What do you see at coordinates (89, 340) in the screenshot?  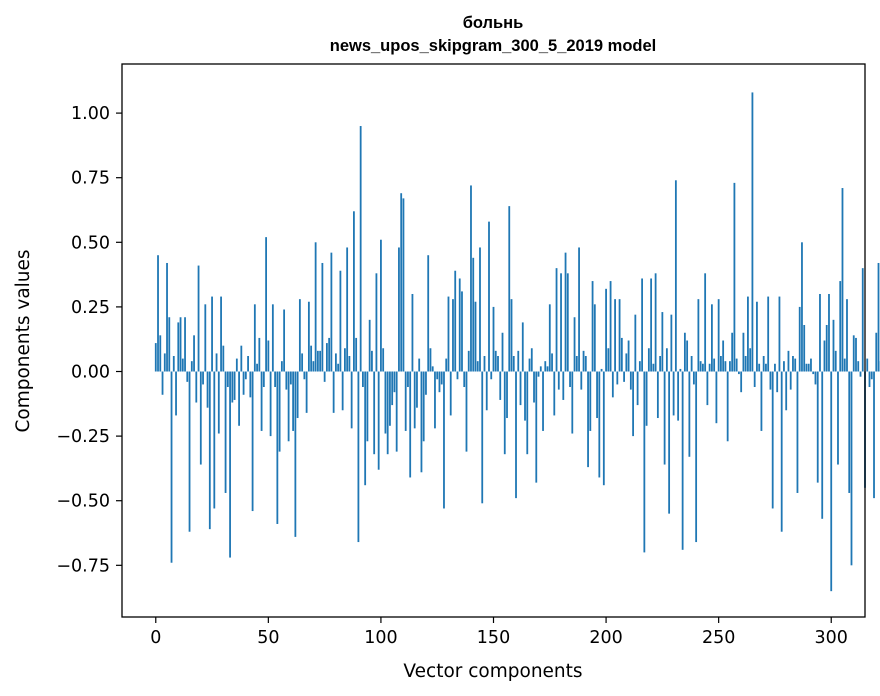 I see `y-axis-ticks: −0.75 −0.50 −0.25 0.00 0.25 0.50 0.75 1.00` at bounding box center [89, 340].